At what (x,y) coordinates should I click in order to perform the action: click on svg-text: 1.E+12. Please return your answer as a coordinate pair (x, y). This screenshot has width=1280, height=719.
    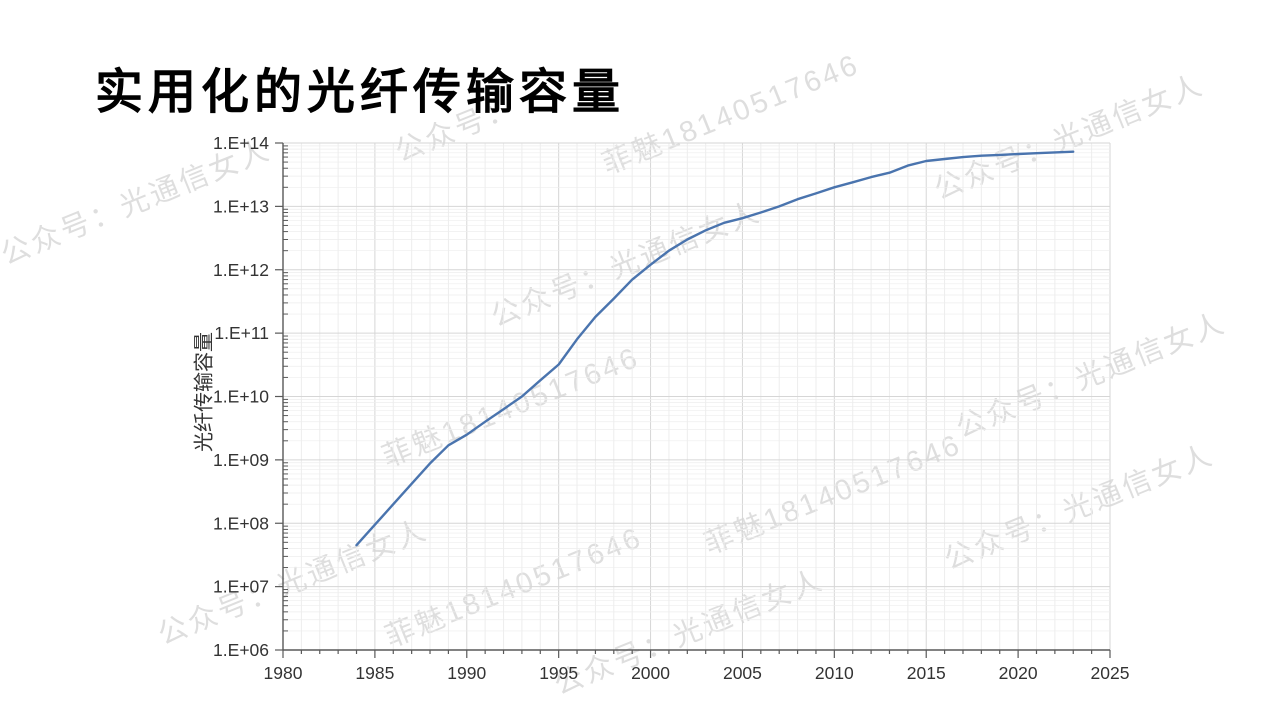
    Looking at the image, I should click on (241, 270).